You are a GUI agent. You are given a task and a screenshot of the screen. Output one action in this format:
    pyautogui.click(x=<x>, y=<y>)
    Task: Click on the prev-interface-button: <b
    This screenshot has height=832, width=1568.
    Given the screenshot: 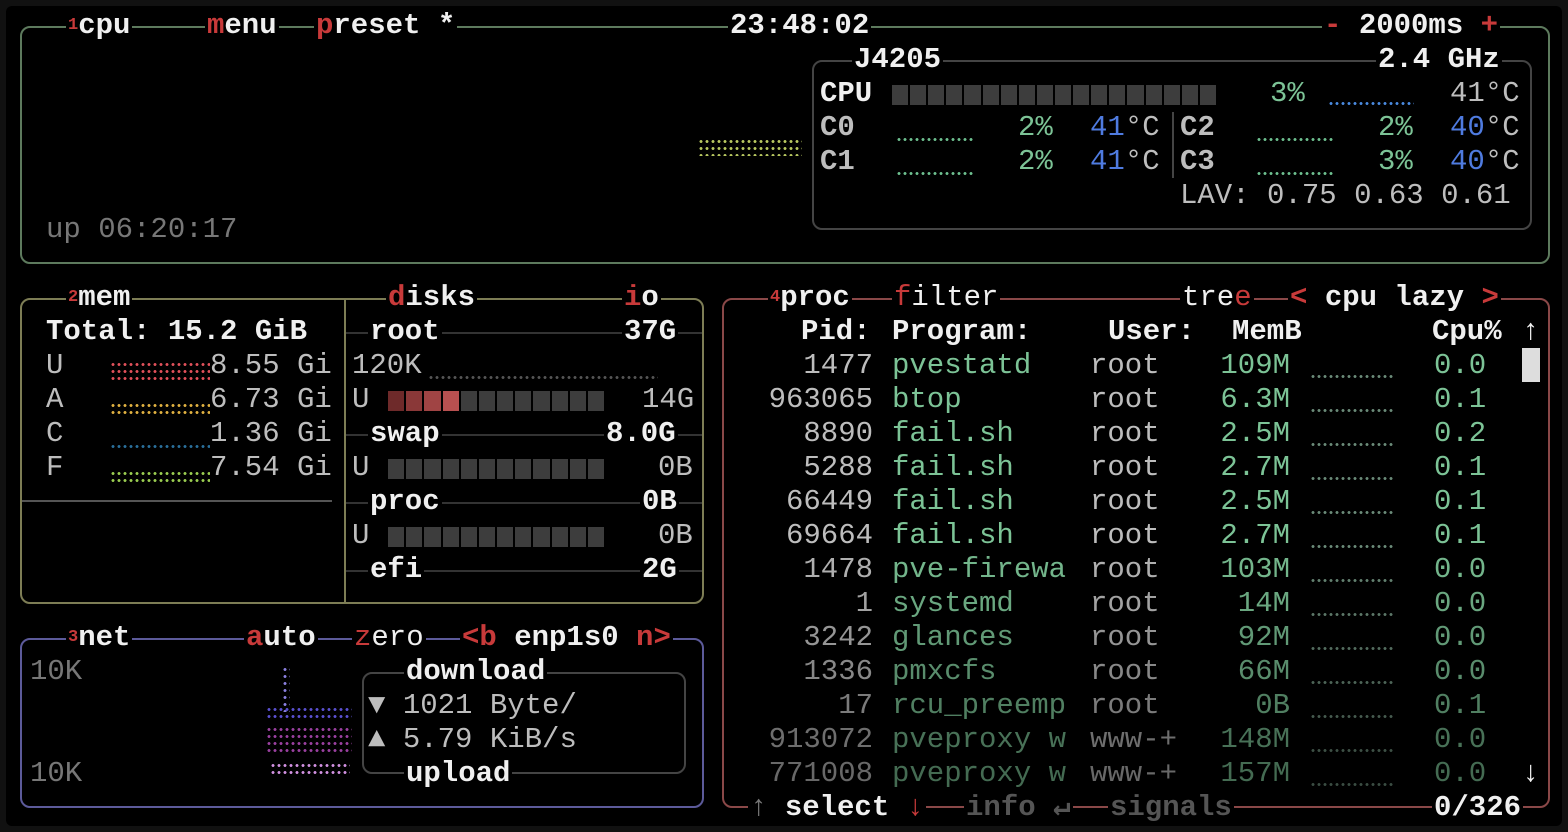 What is the action you would take?
    pyautogui.click(x=479, y=637)
    